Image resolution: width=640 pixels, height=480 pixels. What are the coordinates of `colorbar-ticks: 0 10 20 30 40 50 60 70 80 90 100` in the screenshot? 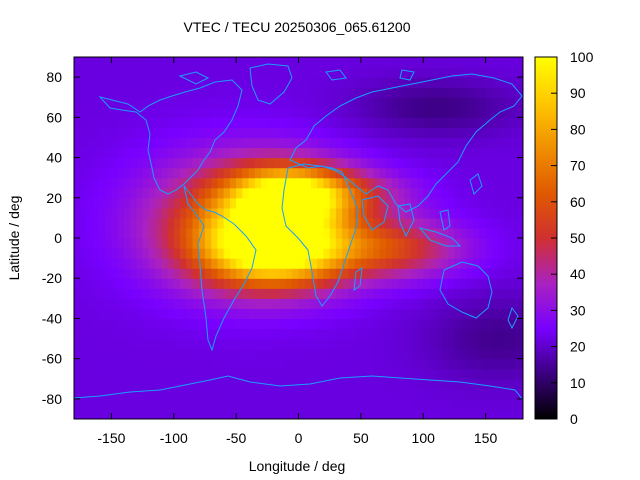 It's located at (572, 238).